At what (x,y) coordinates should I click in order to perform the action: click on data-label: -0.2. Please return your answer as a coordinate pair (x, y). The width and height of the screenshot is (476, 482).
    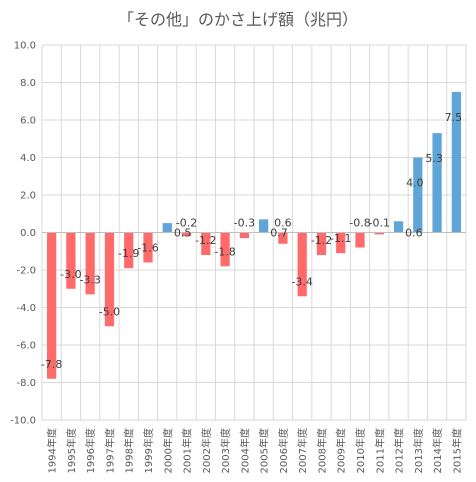
    Looking at the image, I should click on (186, 223).